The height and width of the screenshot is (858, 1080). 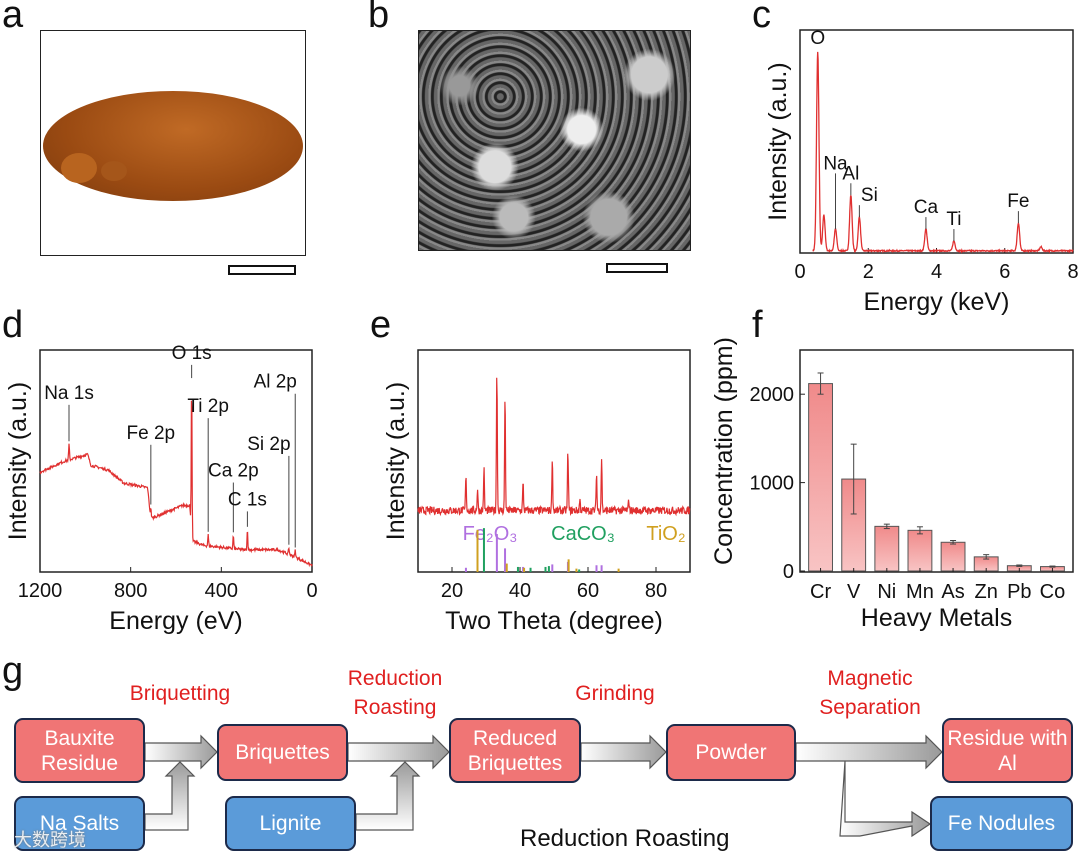 What do you see at coordinates (173, 146) in the screenshot?
I see `powder-pile` at bounding box center [173, 146].